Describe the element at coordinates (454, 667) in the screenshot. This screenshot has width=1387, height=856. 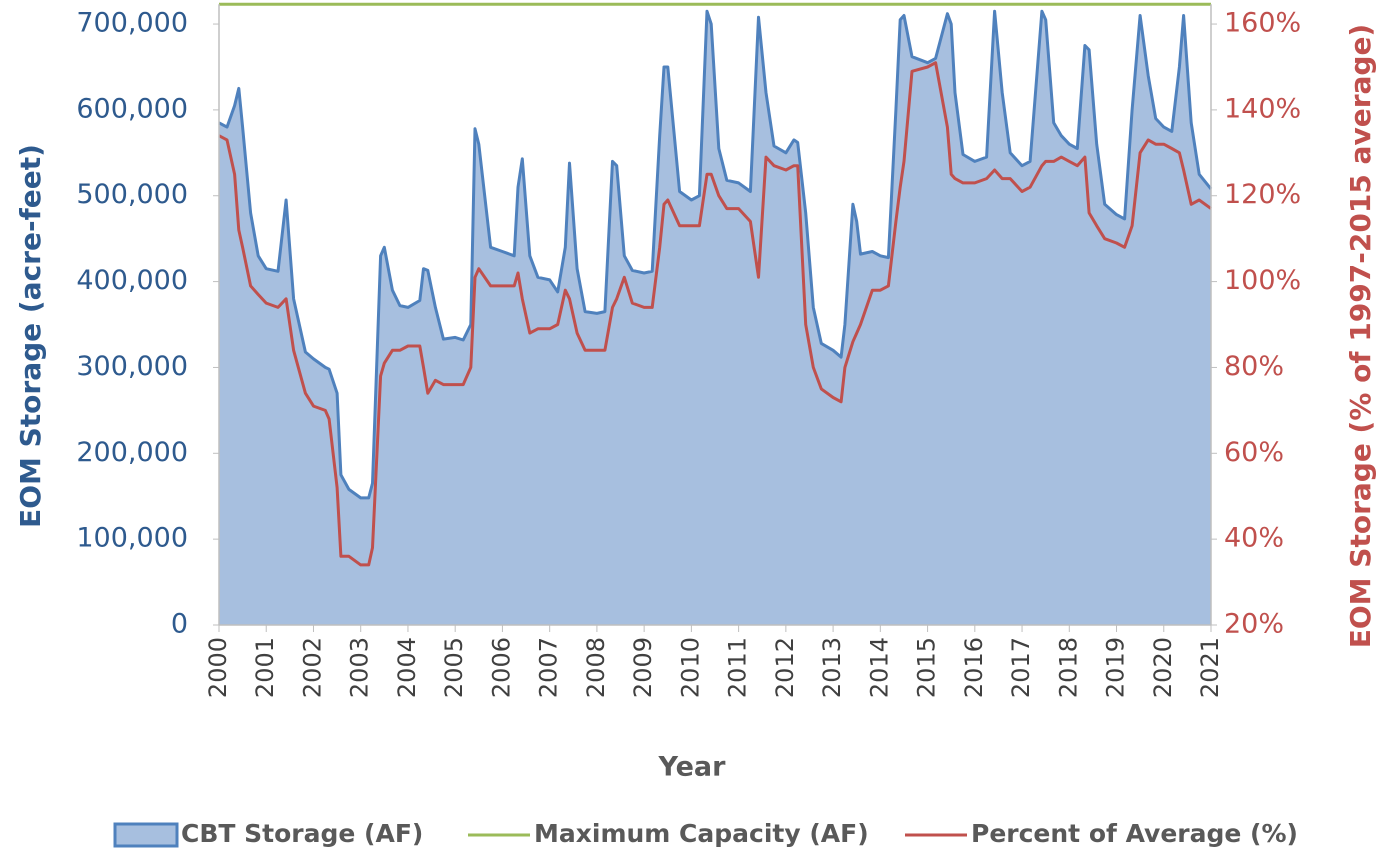
I see `x-tick-label: 2005` at that location.